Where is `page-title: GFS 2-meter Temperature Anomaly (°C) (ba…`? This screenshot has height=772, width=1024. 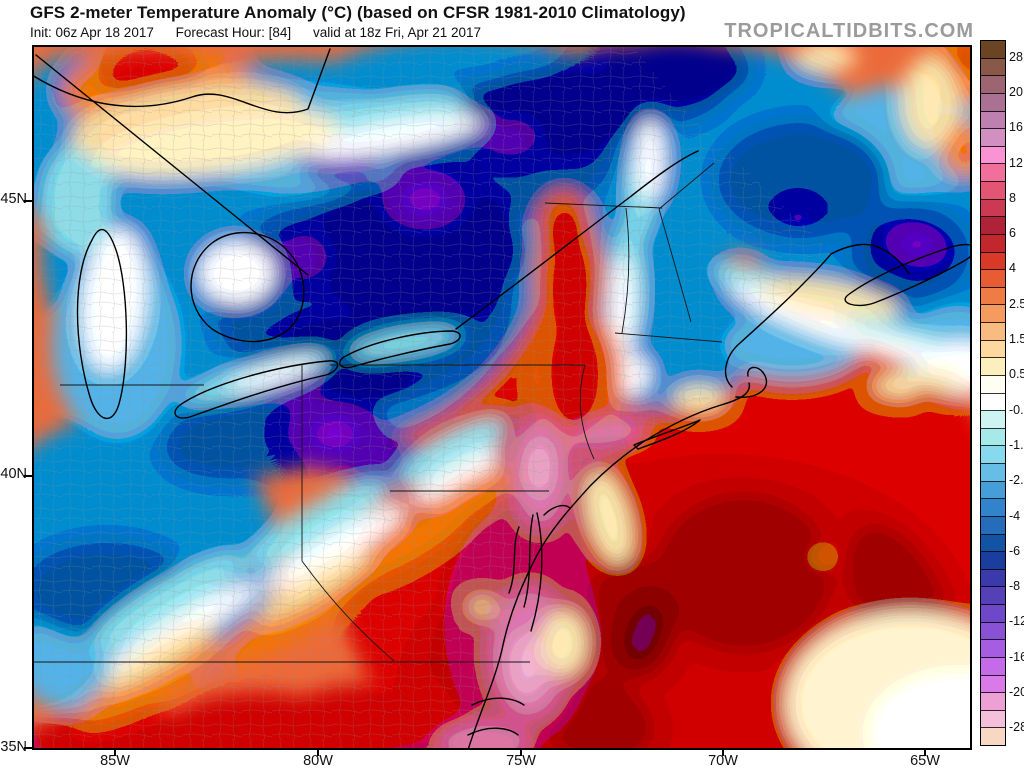
page-title: GFS 2-meter Temperature Anomaly (°C) (ba… is located at coordinates (358, 12).